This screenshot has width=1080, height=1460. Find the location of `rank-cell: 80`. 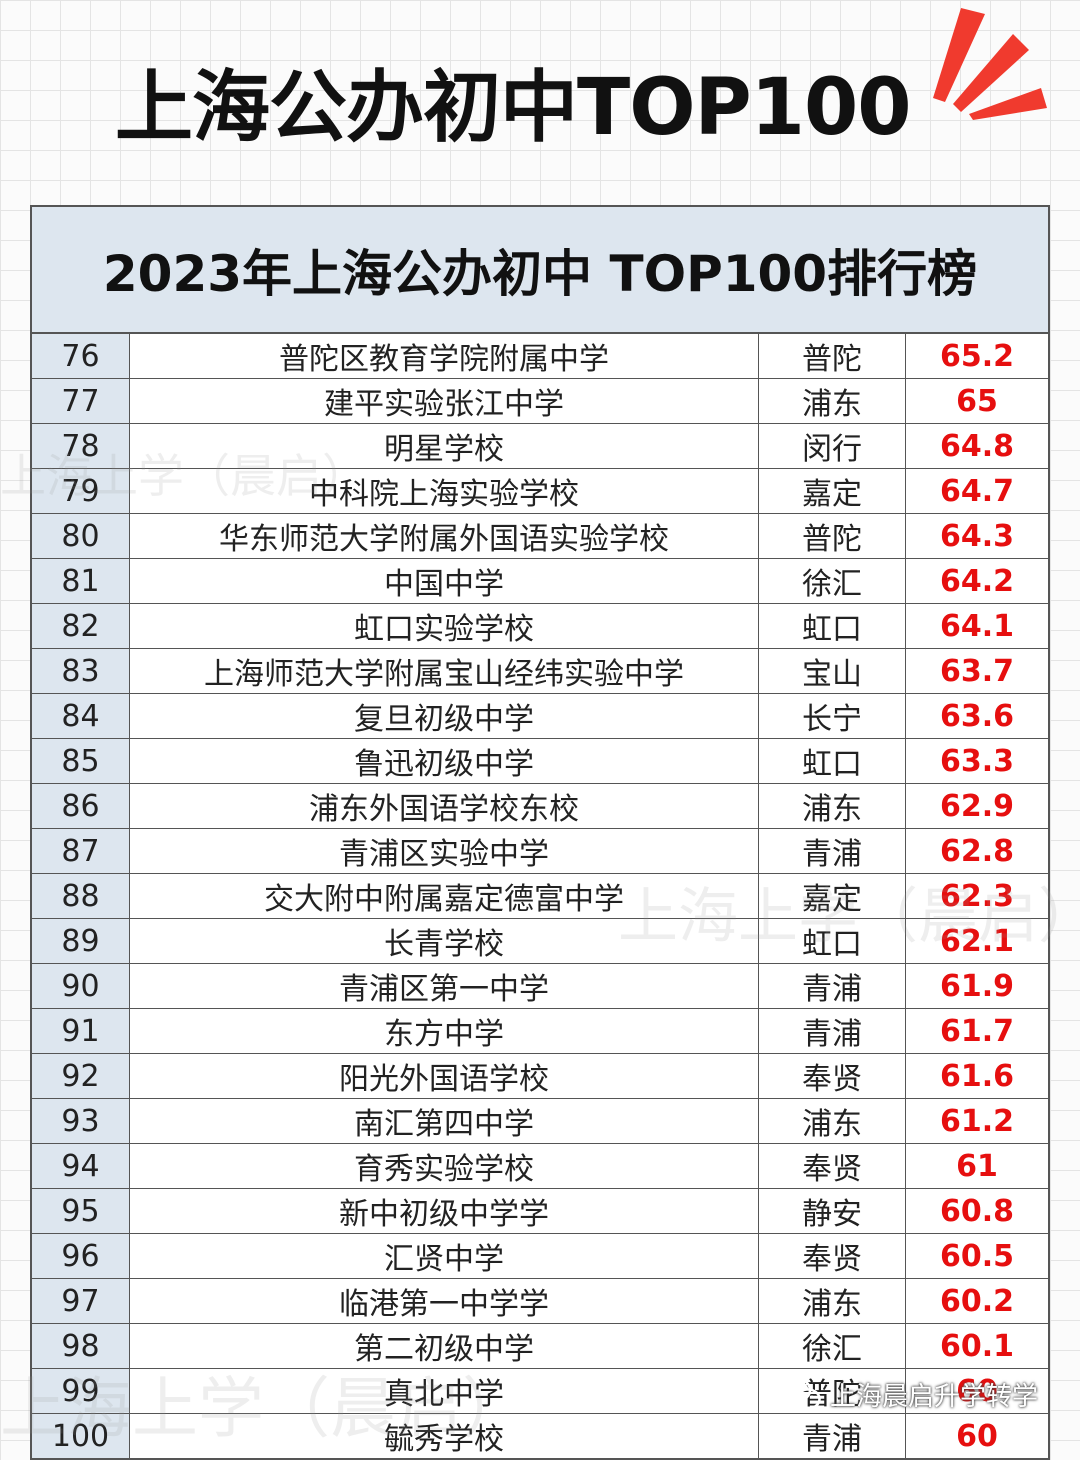

rank-cell: 80 is located at coordinates (81, 536).